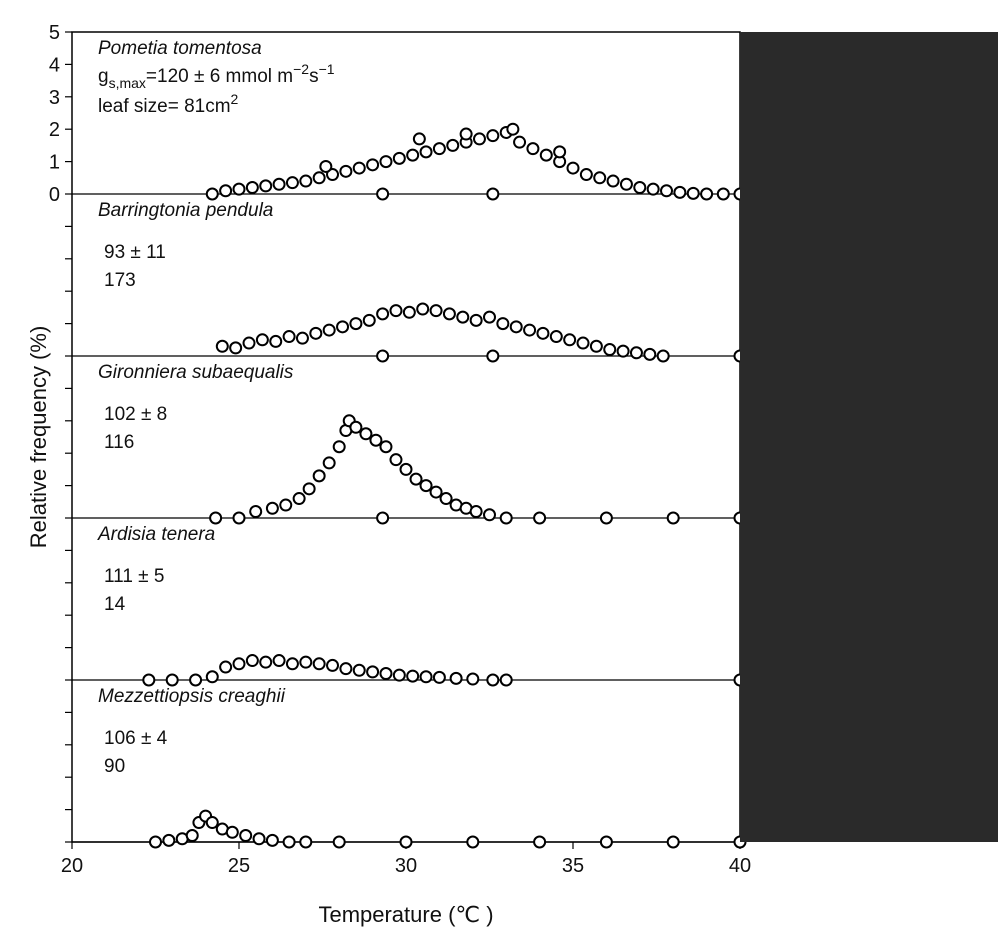 This screenshot has width=998, height=935. I want to click on leaf-size-text: leaf size= 81cm, so click(164, 106).